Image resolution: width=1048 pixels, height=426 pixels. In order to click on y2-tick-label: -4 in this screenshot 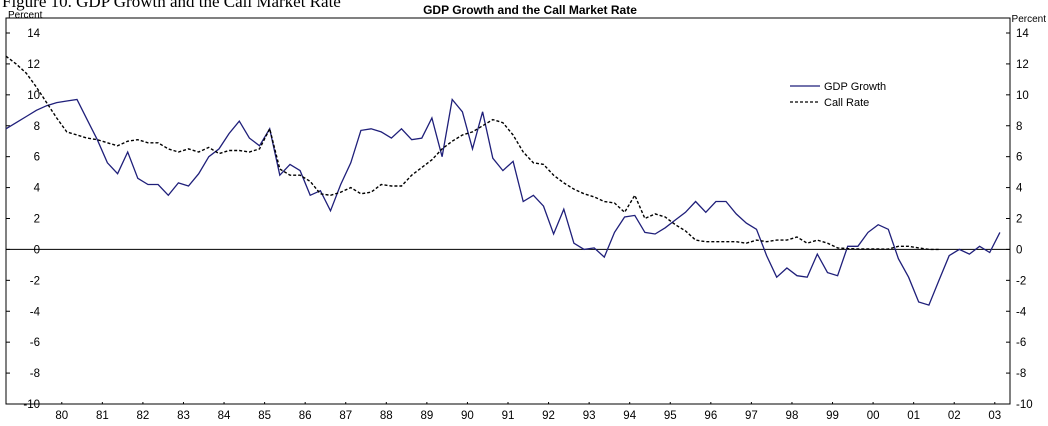, I will do `click(1021, 312)`.